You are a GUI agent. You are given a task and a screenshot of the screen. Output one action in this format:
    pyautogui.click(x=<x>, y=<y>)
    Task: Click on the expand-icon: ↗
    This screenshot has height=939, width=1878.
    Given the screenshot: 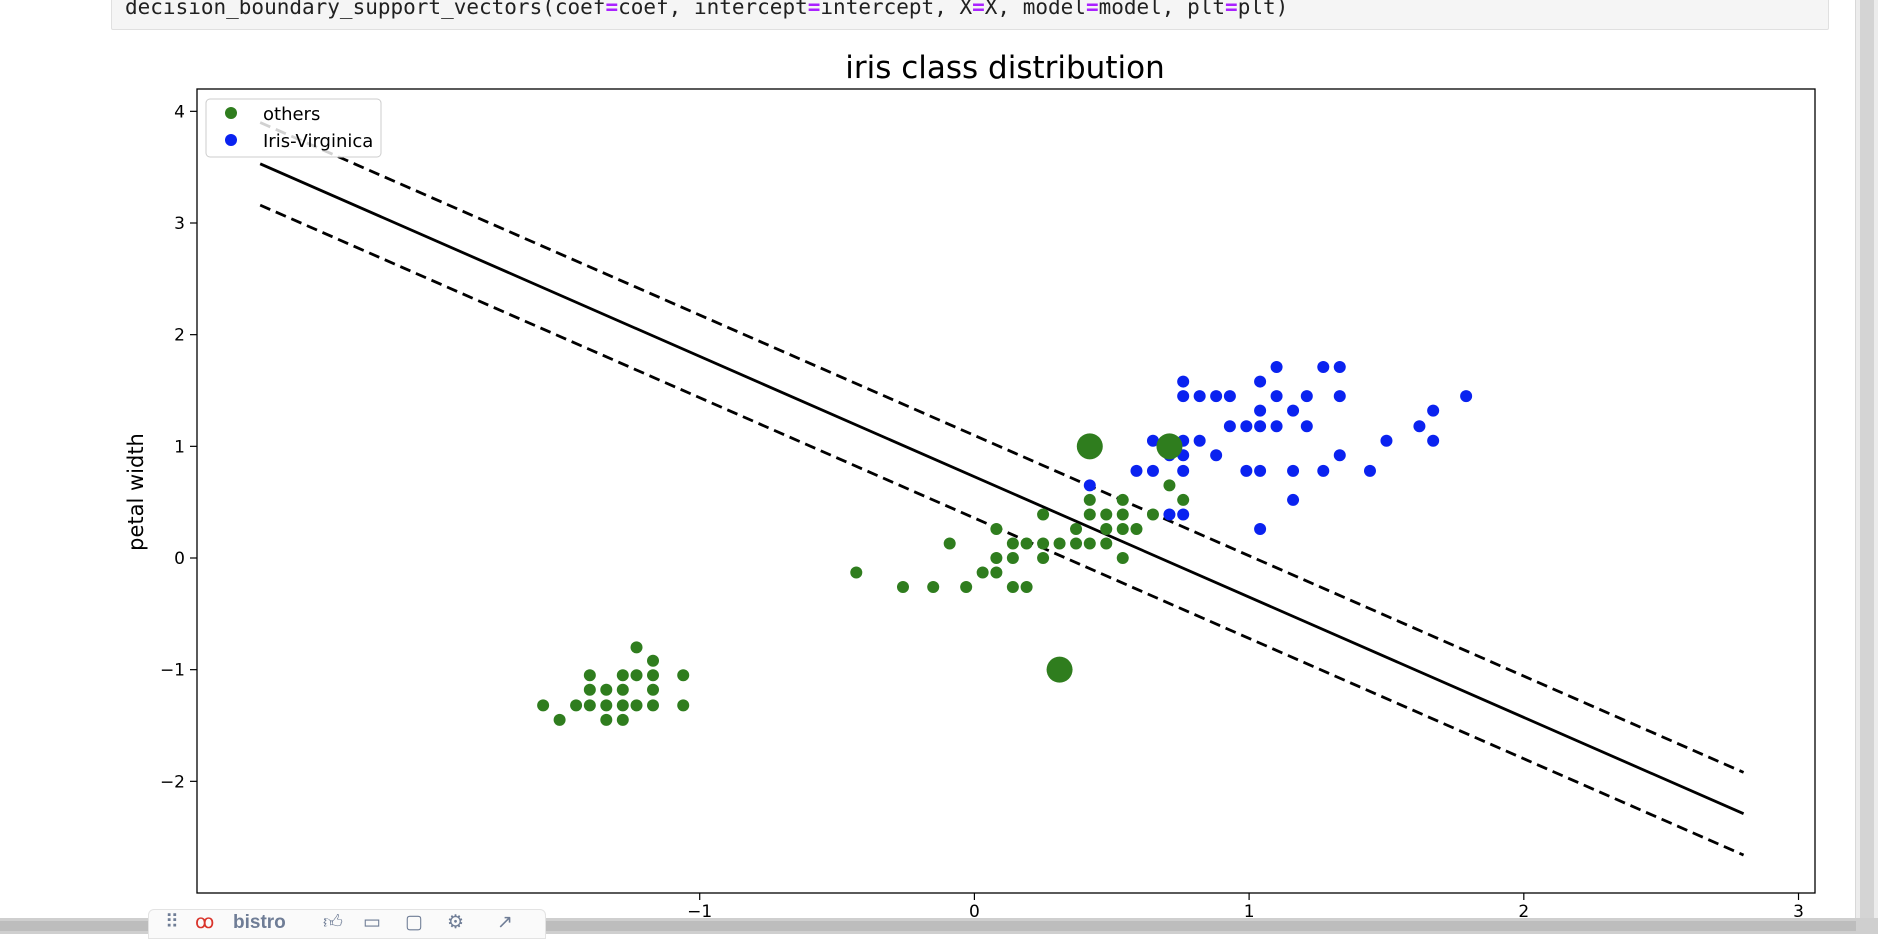 What is the action you would take?
    pyautogui.click(x=505, y=922)
    